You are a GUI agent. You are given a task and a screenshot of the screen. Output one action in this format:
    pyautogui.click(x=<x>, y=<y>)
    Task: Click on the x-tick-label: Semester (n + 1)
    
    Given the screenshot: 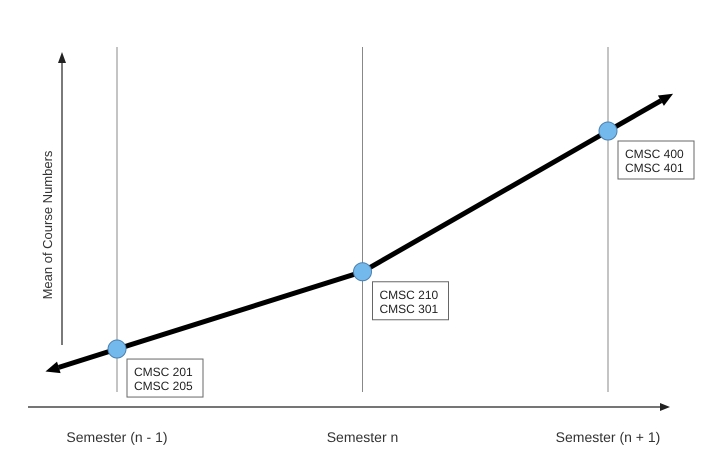 What is the action you would take?
    pyautogui.click(x=608, y=437)
    